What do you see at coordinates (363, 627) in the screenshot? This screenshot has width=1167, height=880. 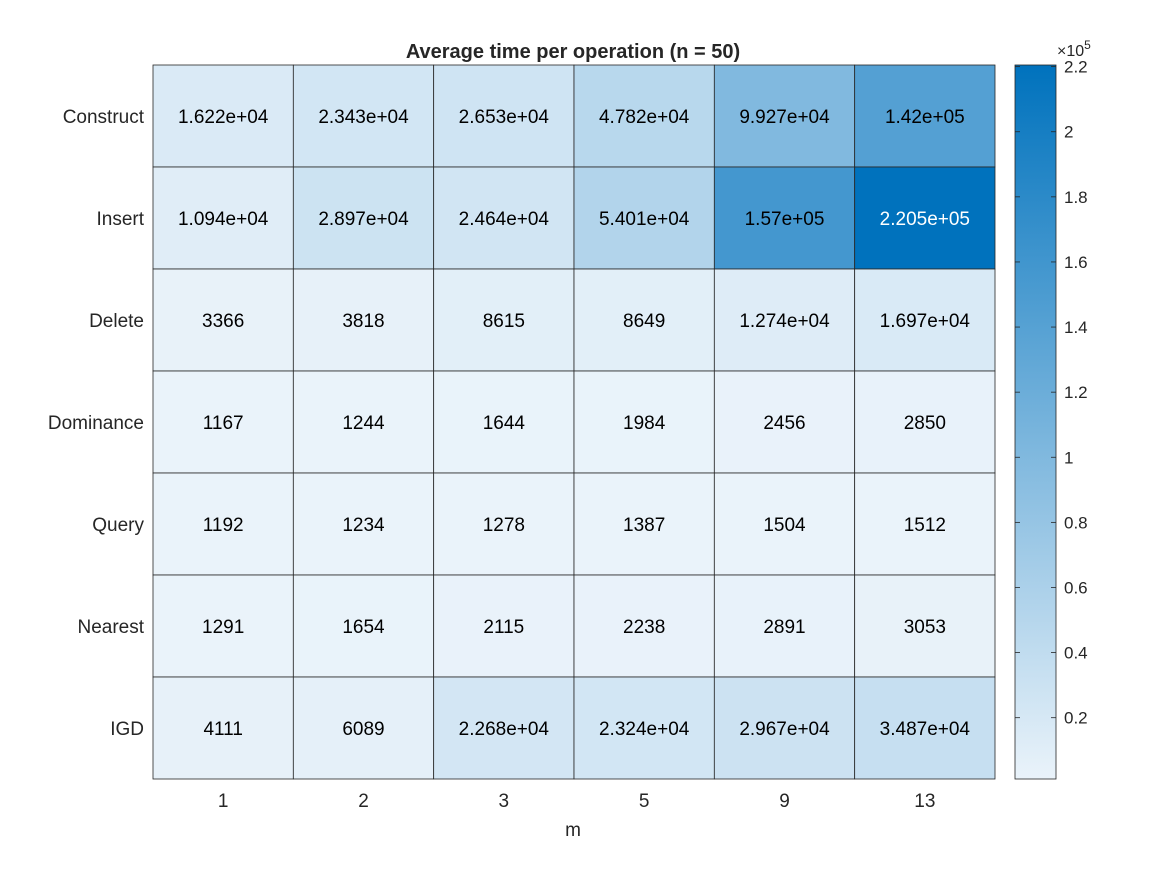 I see `cell-value-label: 1654` at bounding box center [363, 627].